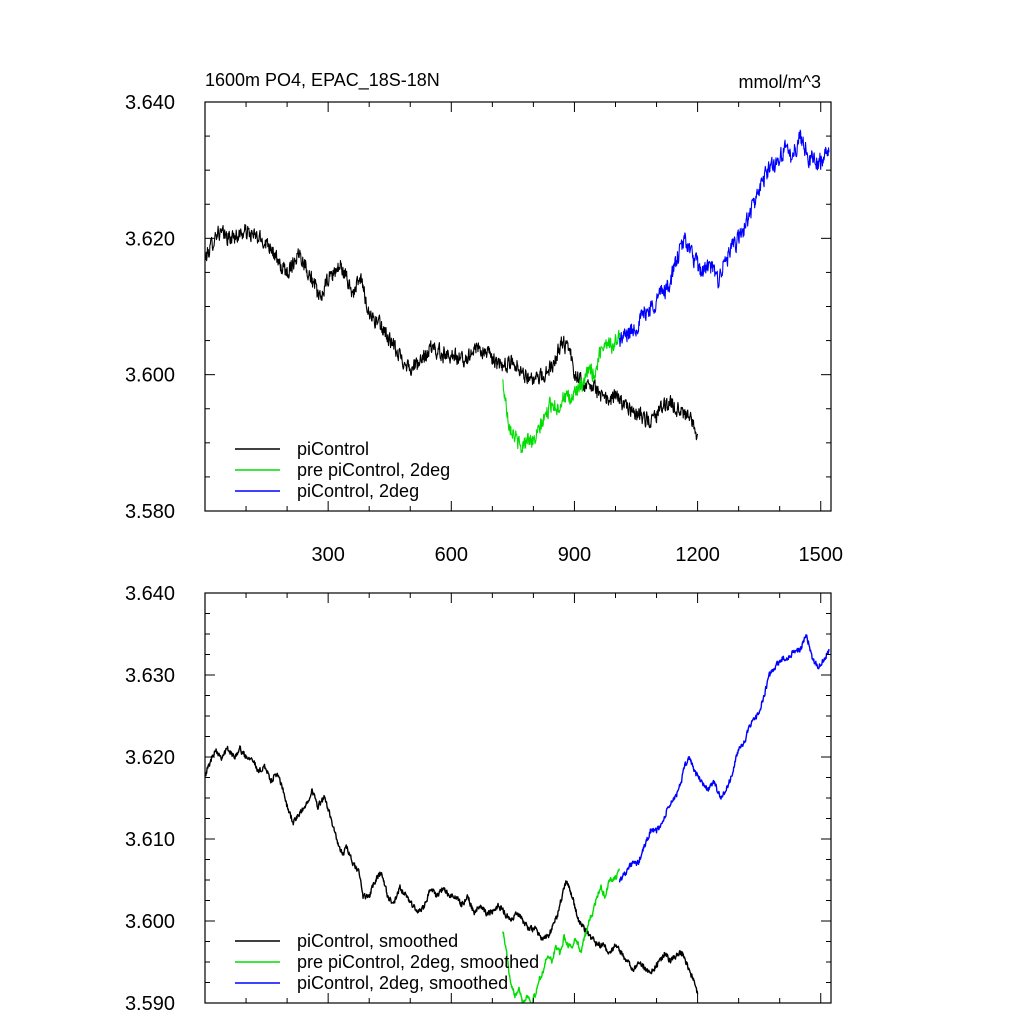 This screenshot has height=1029, width=1024. Describe the element at coordinates (697, 555) in the screenshot. I see `x-tick-label: 1200` at that location.